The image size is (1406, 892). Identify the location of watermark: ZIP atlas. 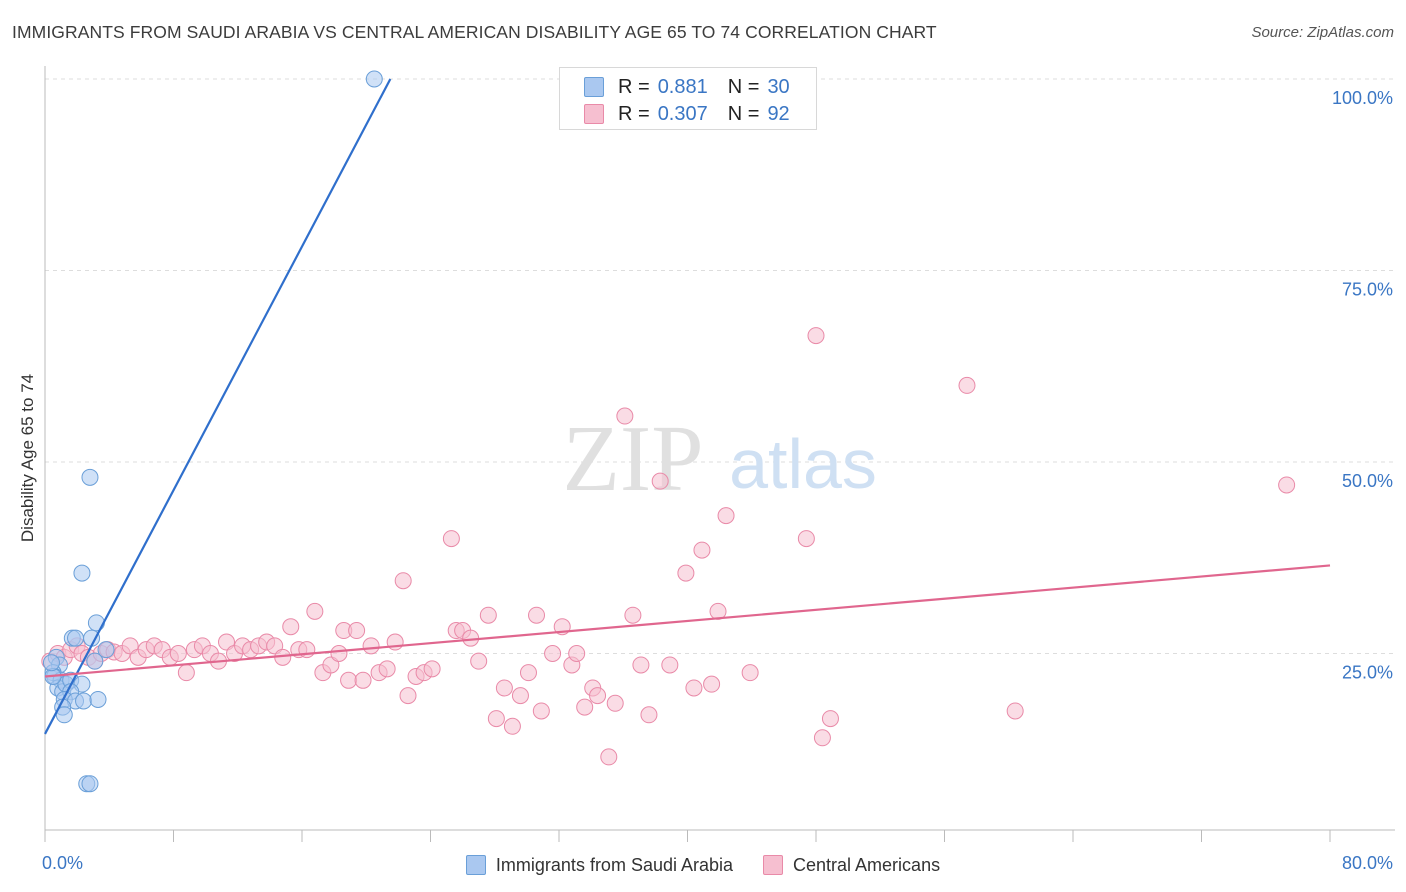
(720, 459).